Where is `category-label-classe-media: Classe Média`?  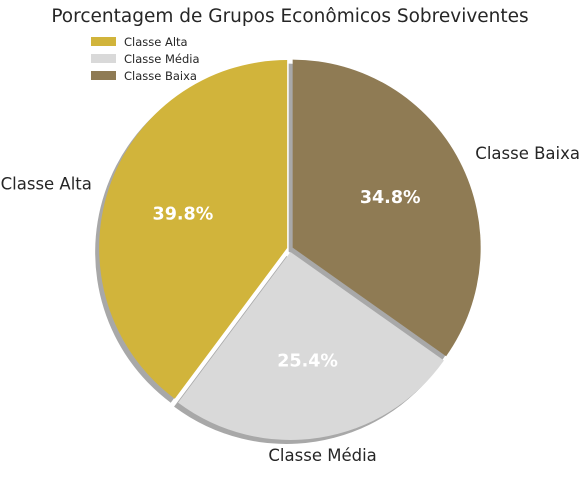 category-label-classe-media: Classe Média is located at coordinates (322, 455).